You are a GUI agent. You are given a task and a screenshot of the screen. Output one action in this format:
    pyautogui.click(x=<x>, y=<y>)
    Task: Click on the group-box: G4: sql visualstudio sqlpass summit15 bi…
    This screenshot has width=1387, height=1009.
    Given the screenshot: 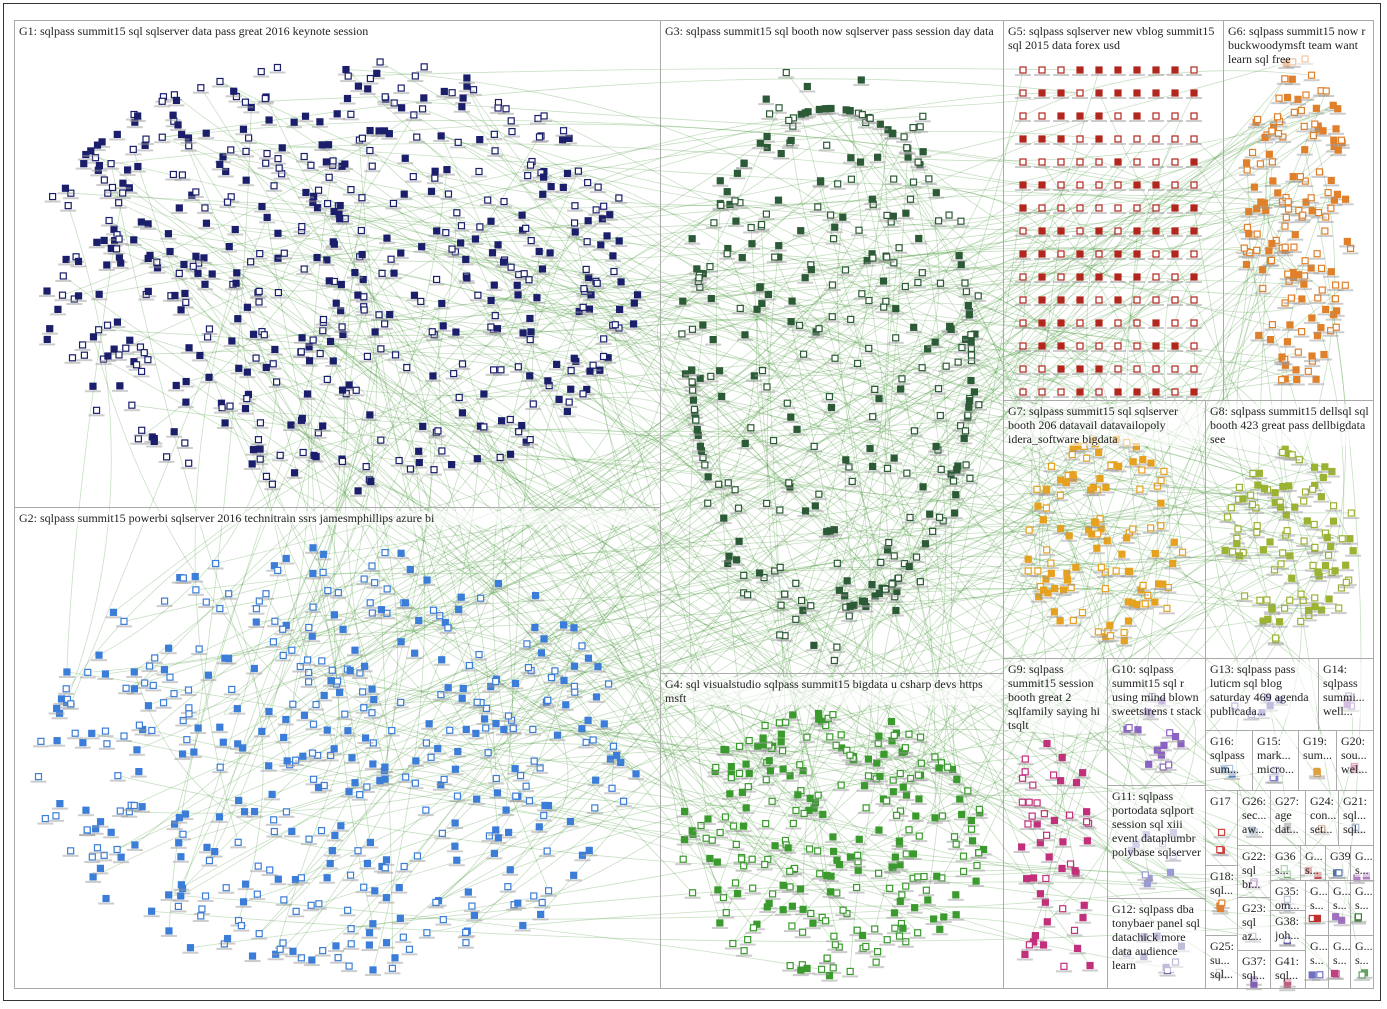 What is the action you would take?
    pyautogui.click(x=832, y=831)
    